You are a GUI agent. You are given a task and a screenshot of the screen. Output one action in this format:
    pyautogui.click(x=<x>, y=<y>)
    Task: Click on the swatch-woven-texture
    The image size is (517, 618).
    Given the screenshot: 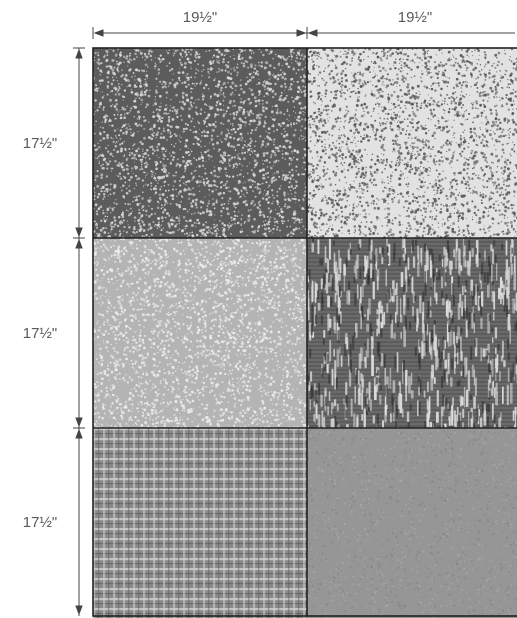 What is the action you would take?
    pyautogui.click(x=412, y=333)
    